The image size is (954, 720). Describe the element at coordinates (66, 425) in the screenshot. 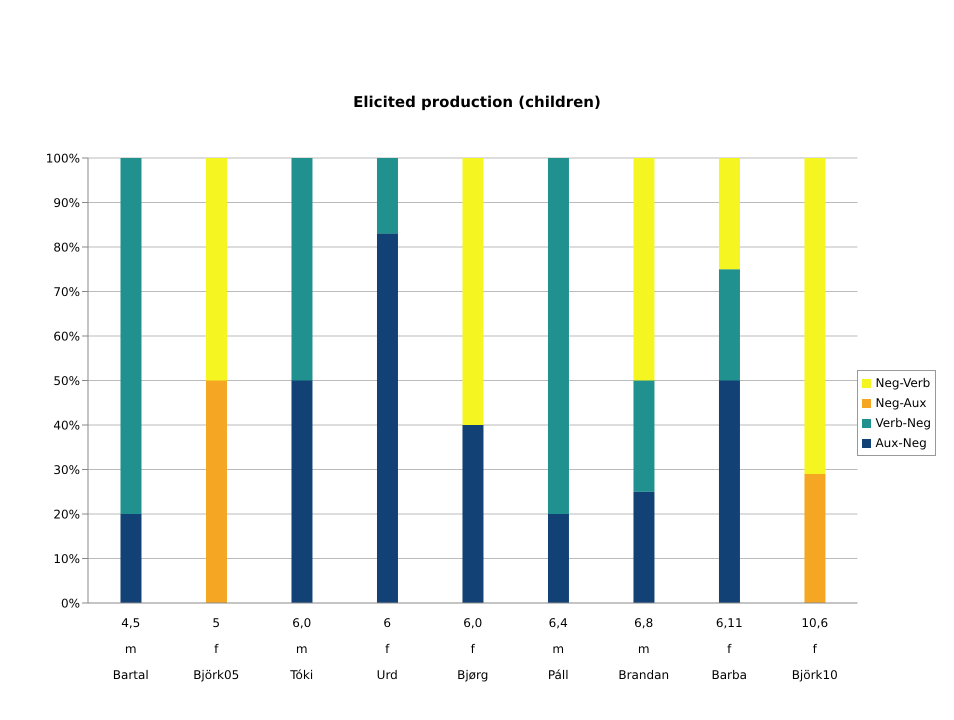

I see `y-tick-label: 40%` at that location.